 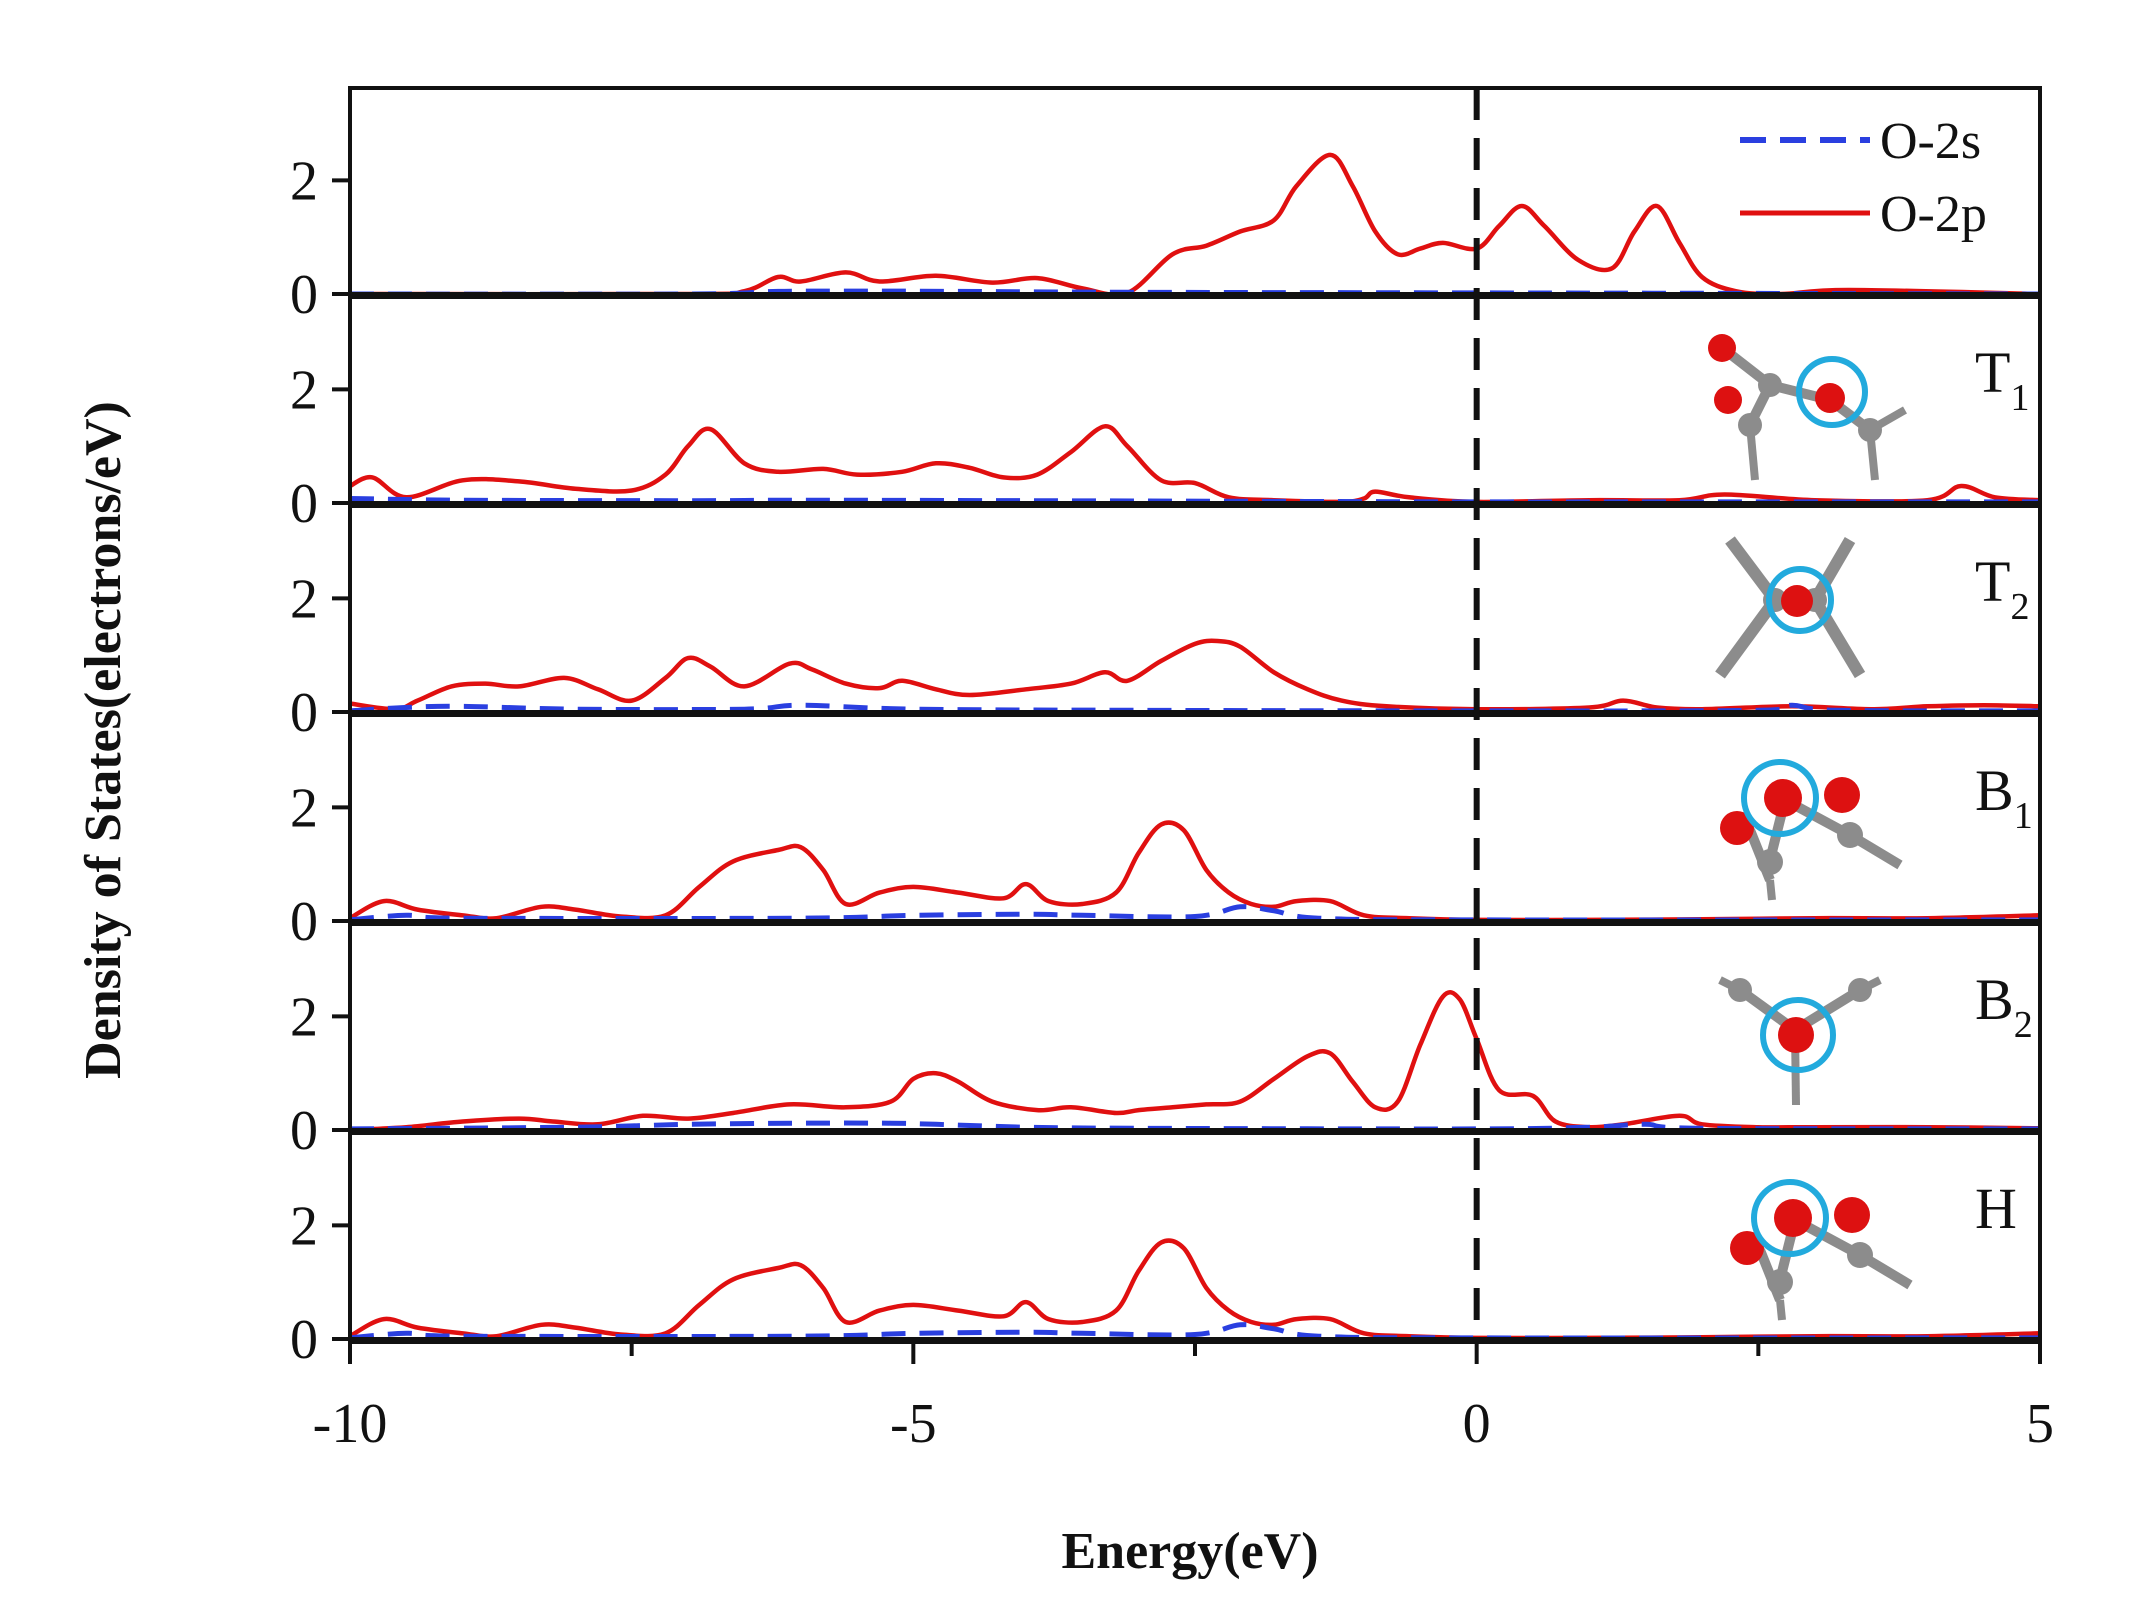 I want to click on panel-label: B2, so click(x=2004, y=1006).